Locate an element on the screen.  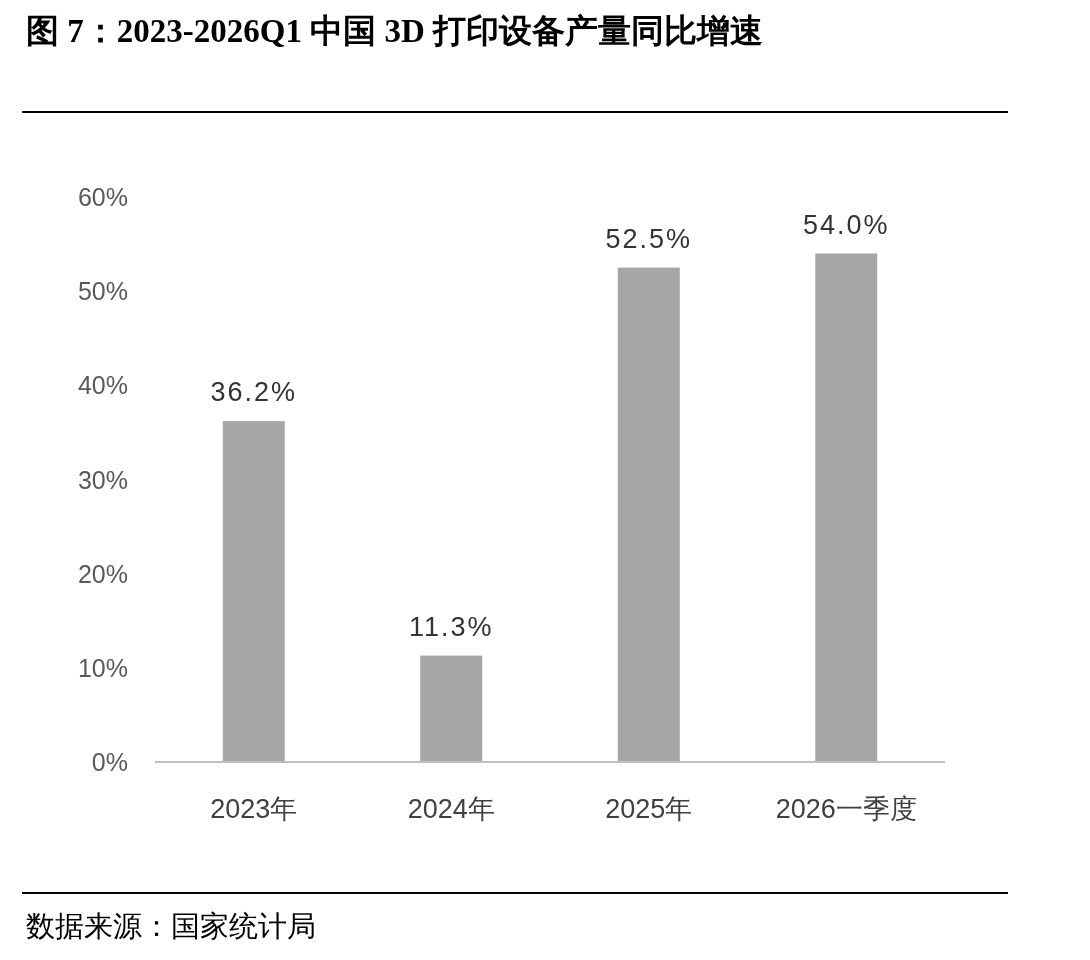
x-tick-label: 2026一季度 is located at coordinates (846, 809).